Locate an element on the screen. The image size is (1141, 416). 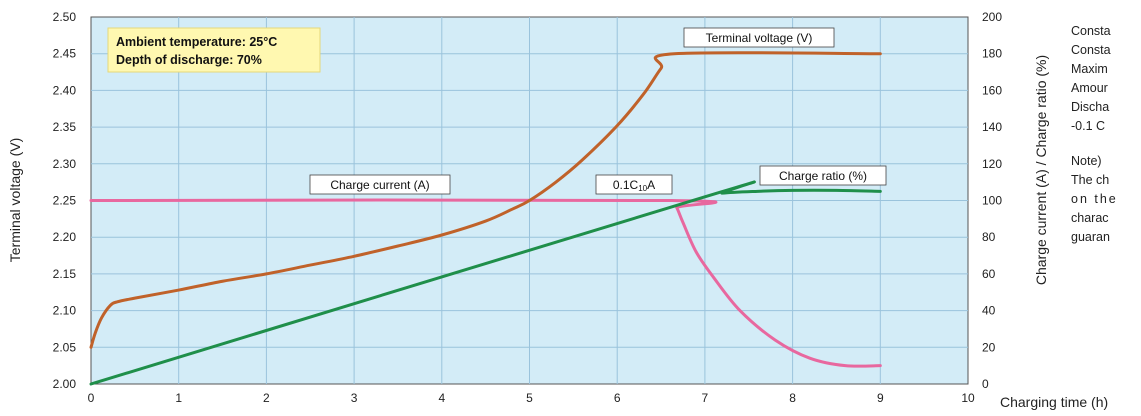
right-axis-ticks: 0 20 40 60 80 100 120 140 160 180 200 is located at coordinates (992, 200).